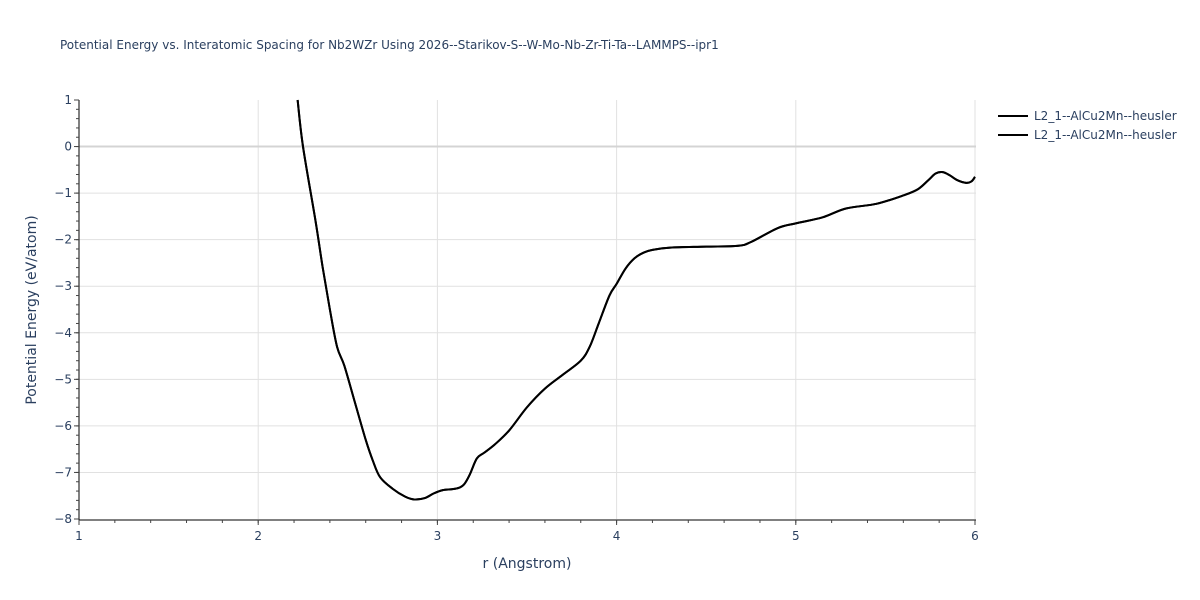  I want to click on y-tick-label: −7, so click(63, 472).